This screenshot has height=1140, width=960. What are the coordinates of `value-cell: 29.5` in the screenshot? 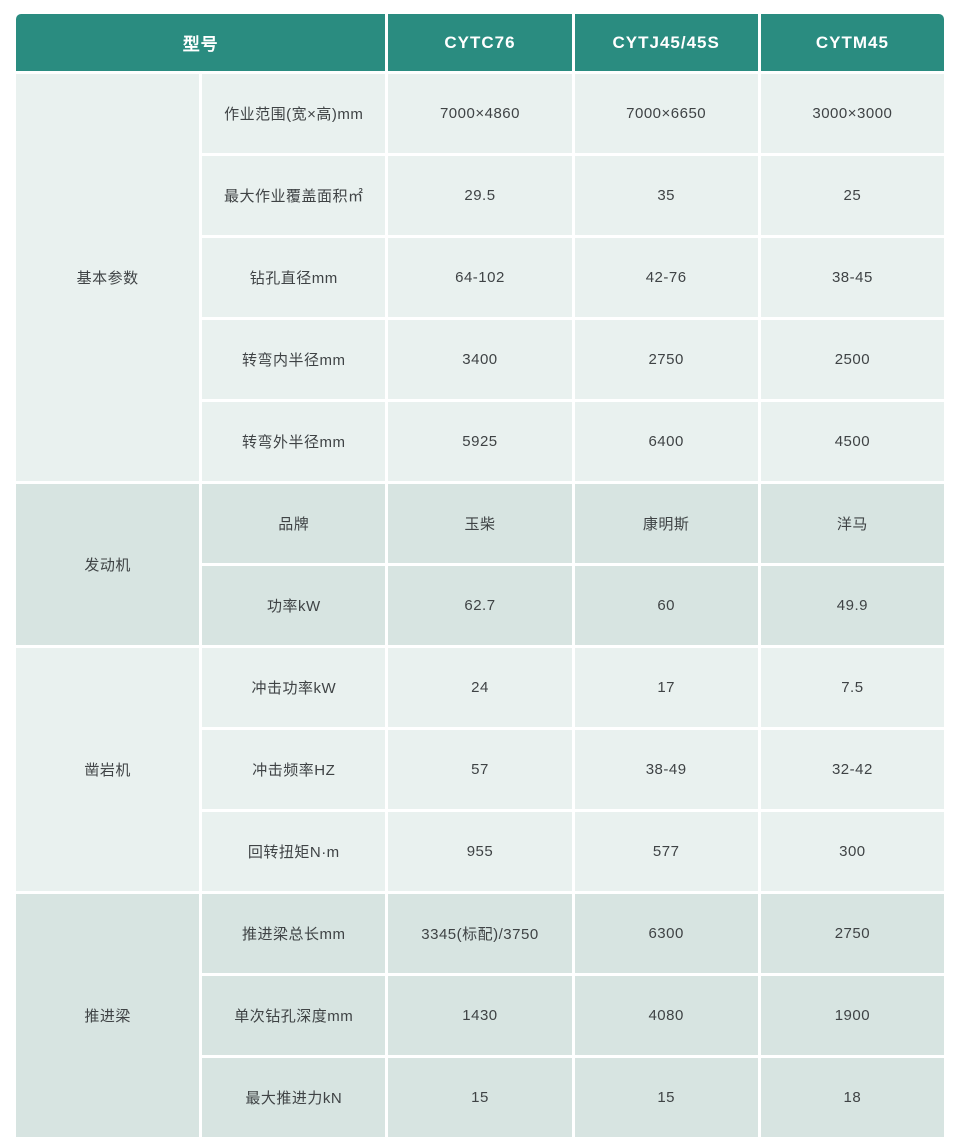 It's located at (480, 195).